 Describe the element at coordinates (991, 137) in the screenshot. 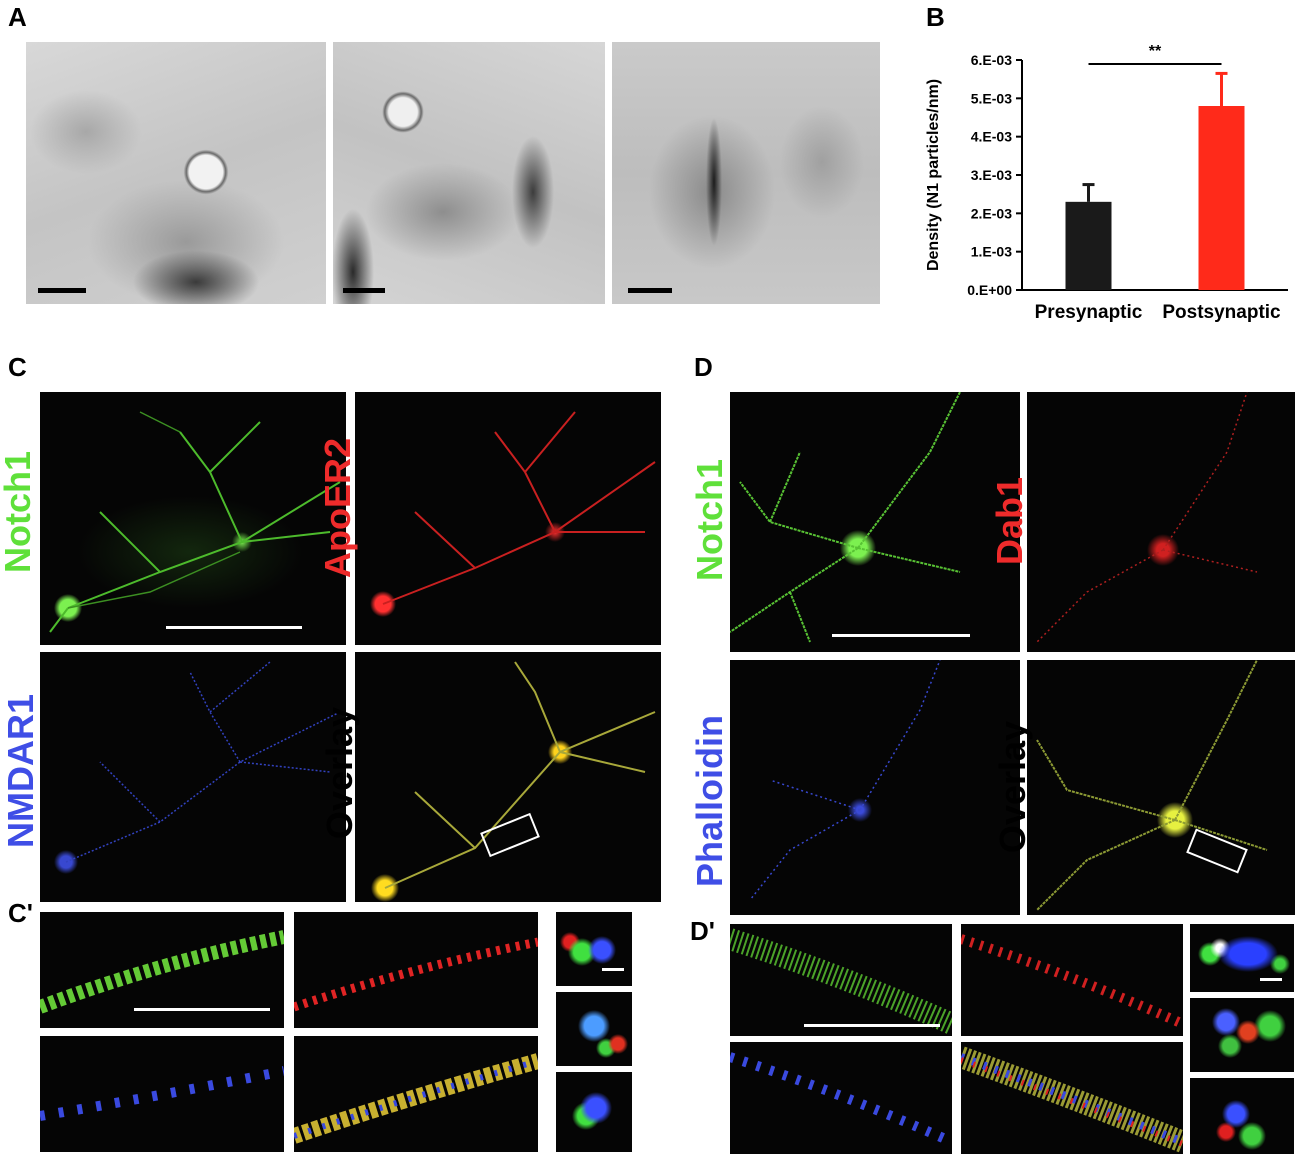

I see `y-tick-label: 4.E-03` at that location.